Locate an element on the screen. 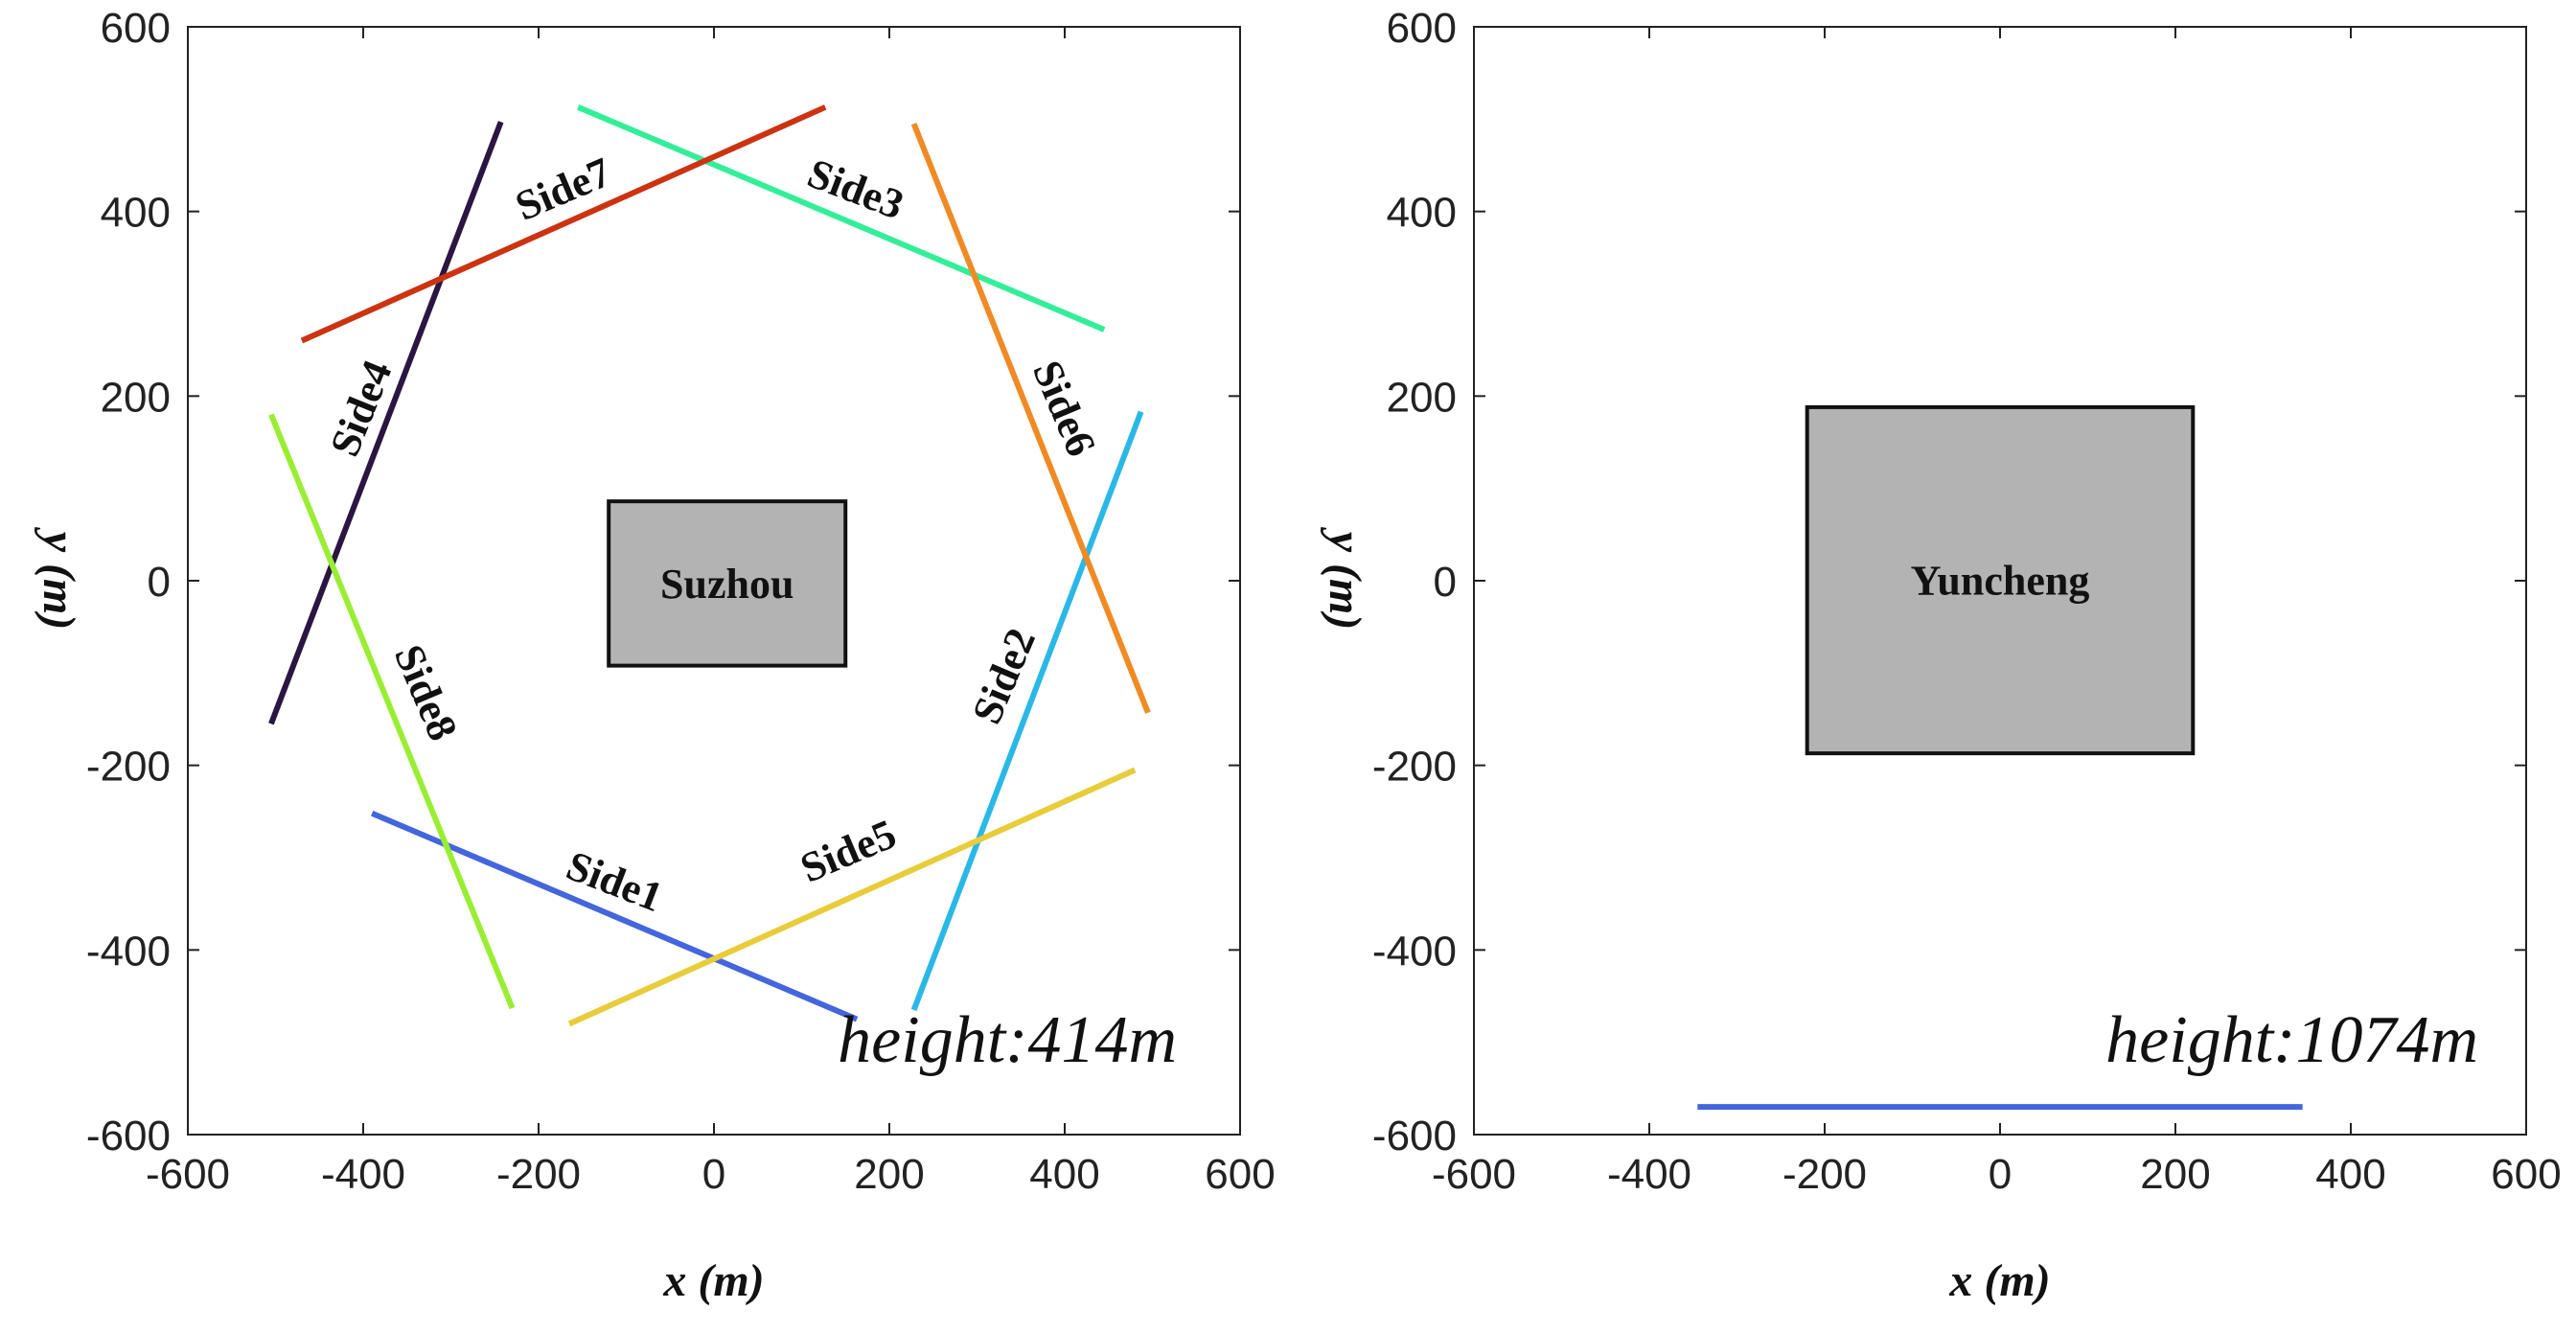 This screenshot has width=2576, height=1332. height-annotation: height:1074m is located at coordinates (2291, 1040).